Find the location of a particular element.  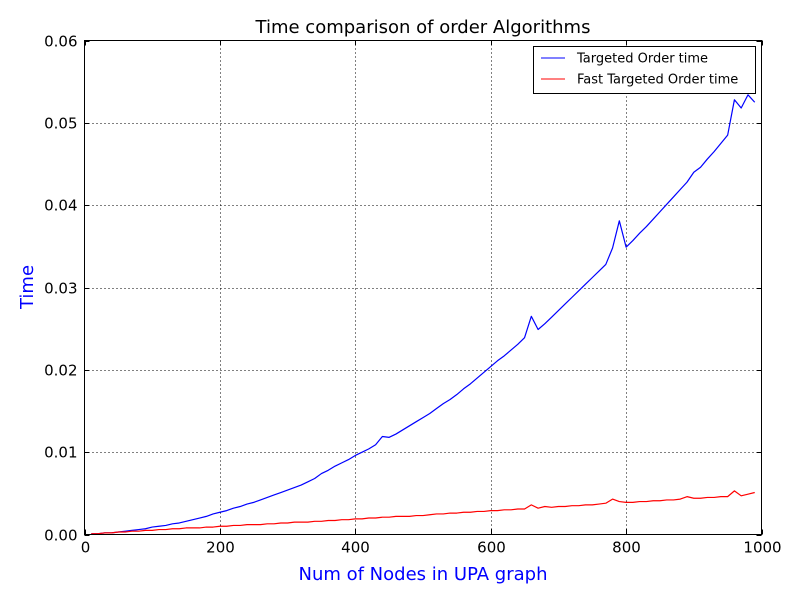

y-tick-label: 0.06 is located at coordinates (60, 42).